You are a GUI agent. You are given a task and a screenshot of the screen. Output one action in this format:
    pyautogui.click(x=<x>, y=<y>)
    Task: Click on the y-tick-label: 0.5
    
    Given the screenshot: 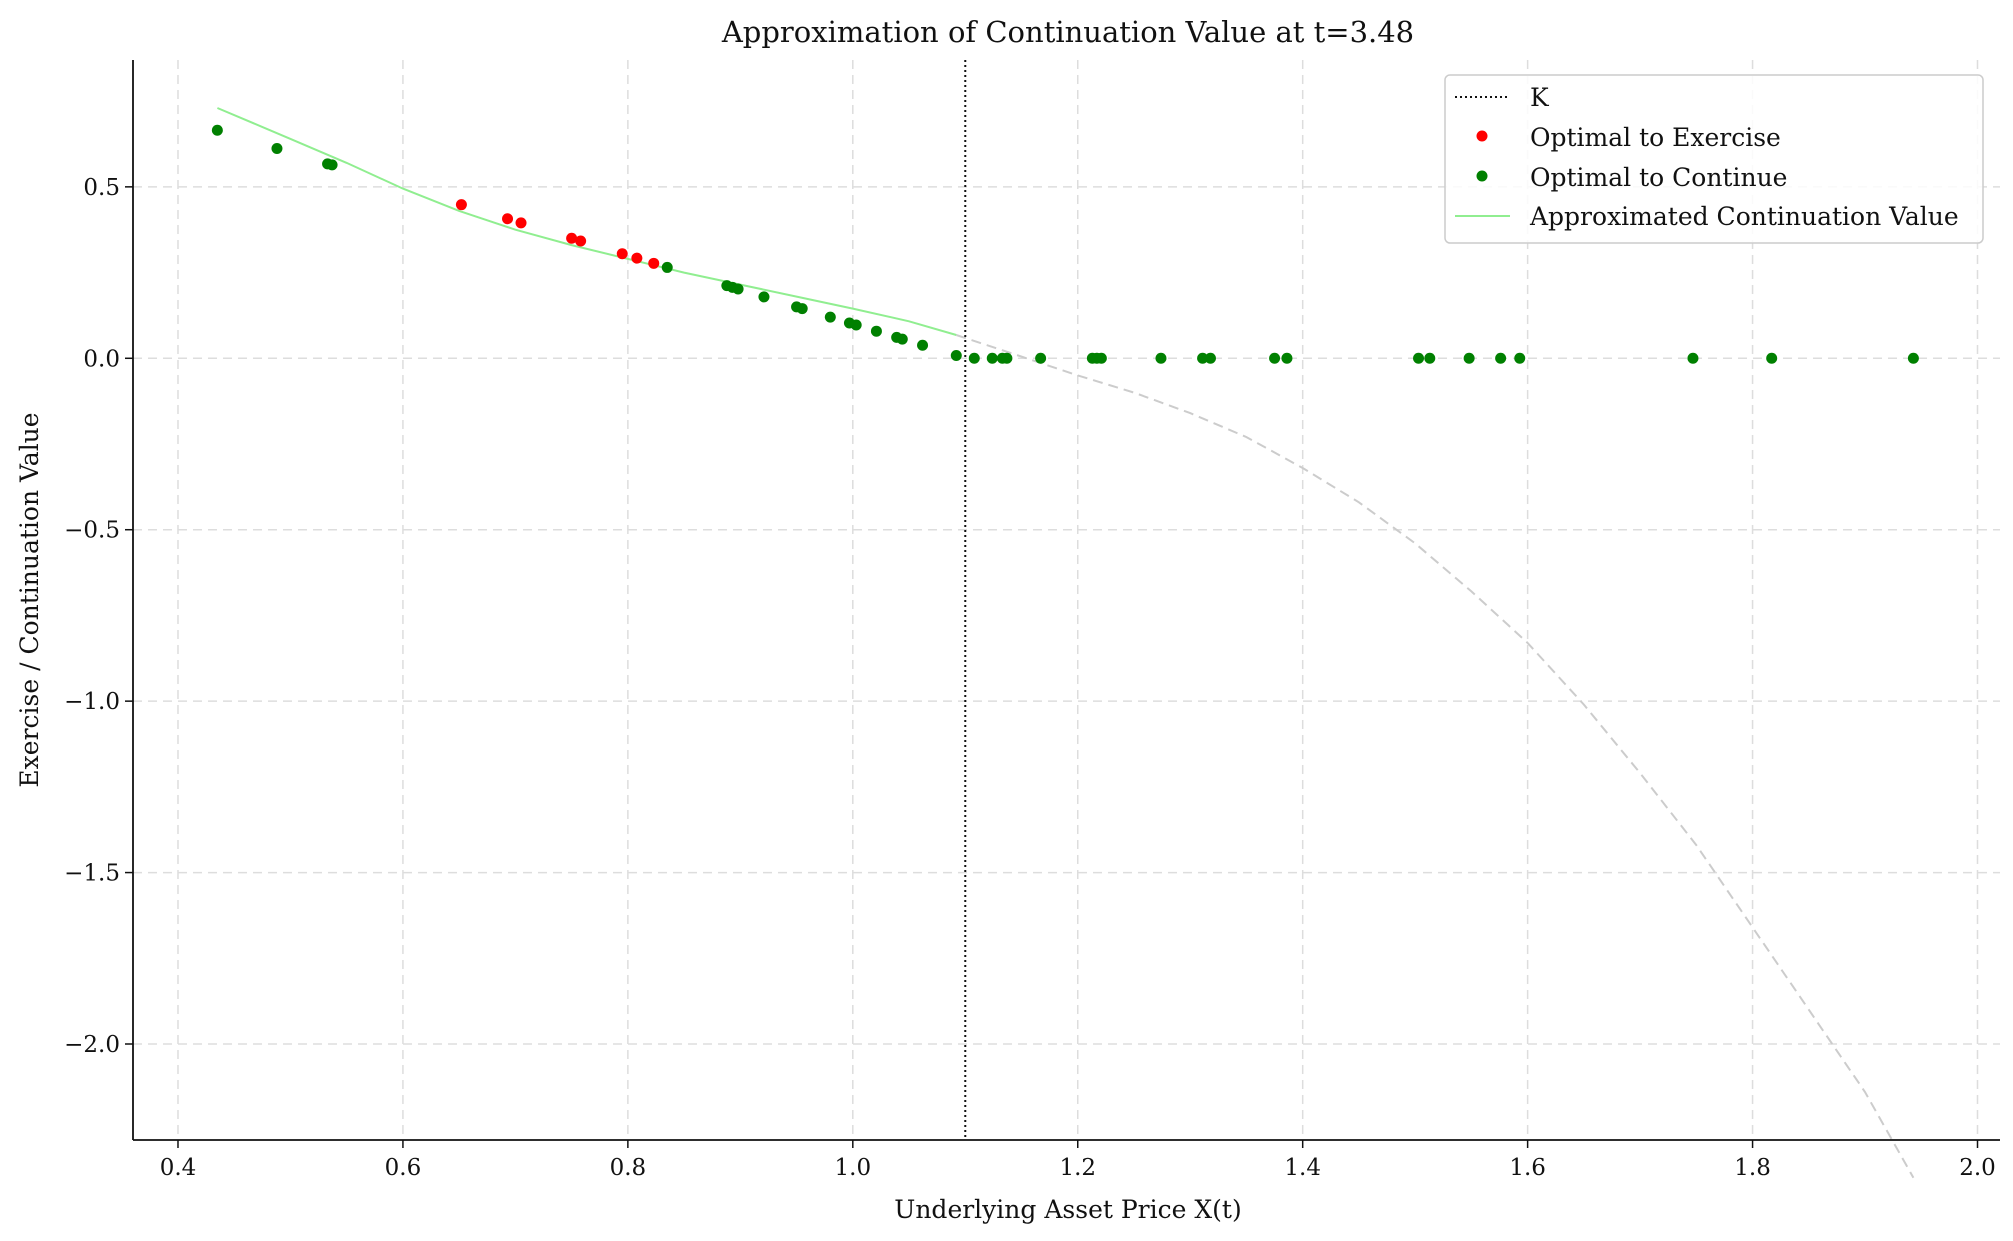 What is the action you would take?
    pyautogui.click(x=101, y=188)
    